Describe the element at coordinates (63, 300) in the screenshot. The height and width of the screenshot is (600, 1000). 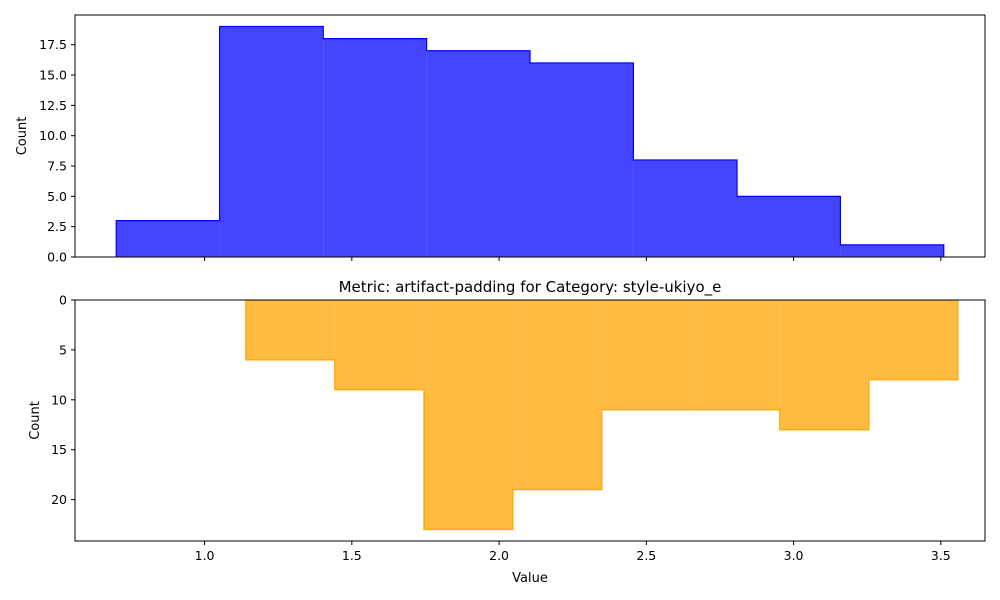
I see `y-tick-label: 0` at that location.